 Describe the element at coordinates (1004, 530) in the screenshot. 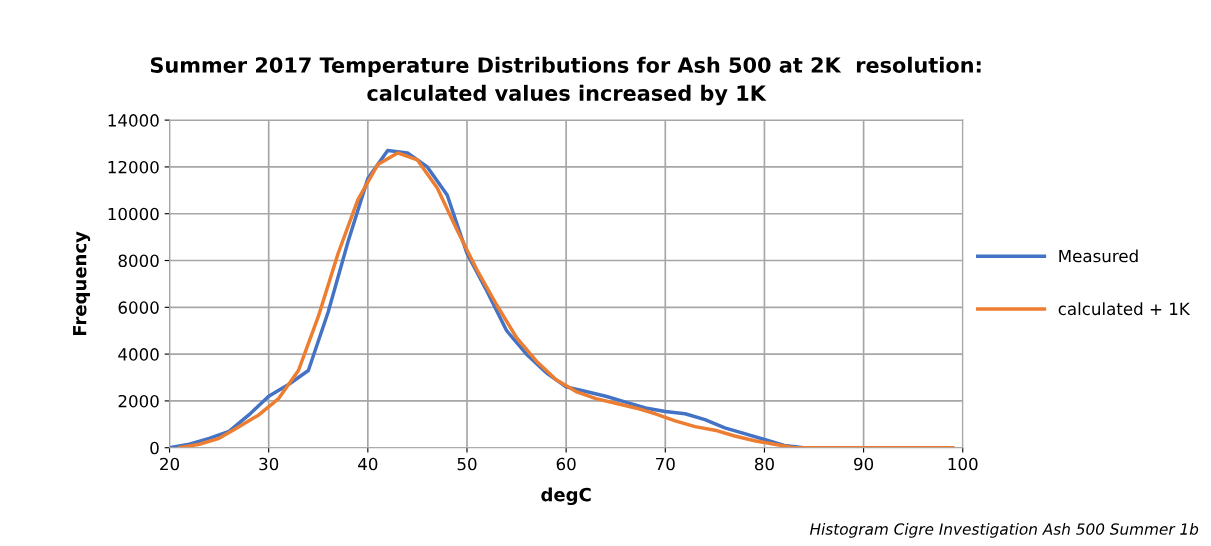

I see `text: Histogram Cigre Investigation Ash 500 Summer 1b` at that location.